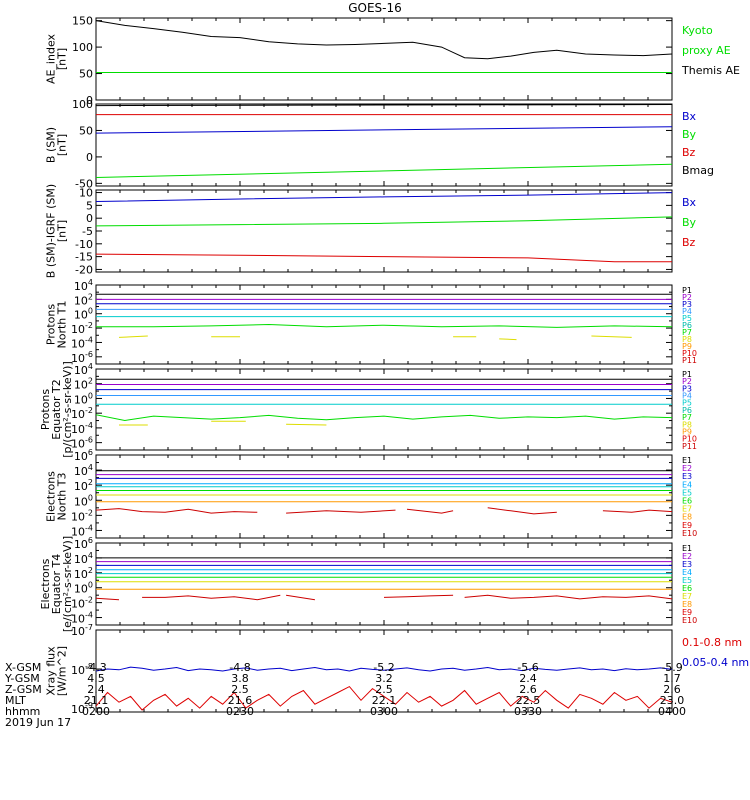  Describe the element at coordinates (689, 152) in the screenshot. I see `legend-entry: Bz` at that location.